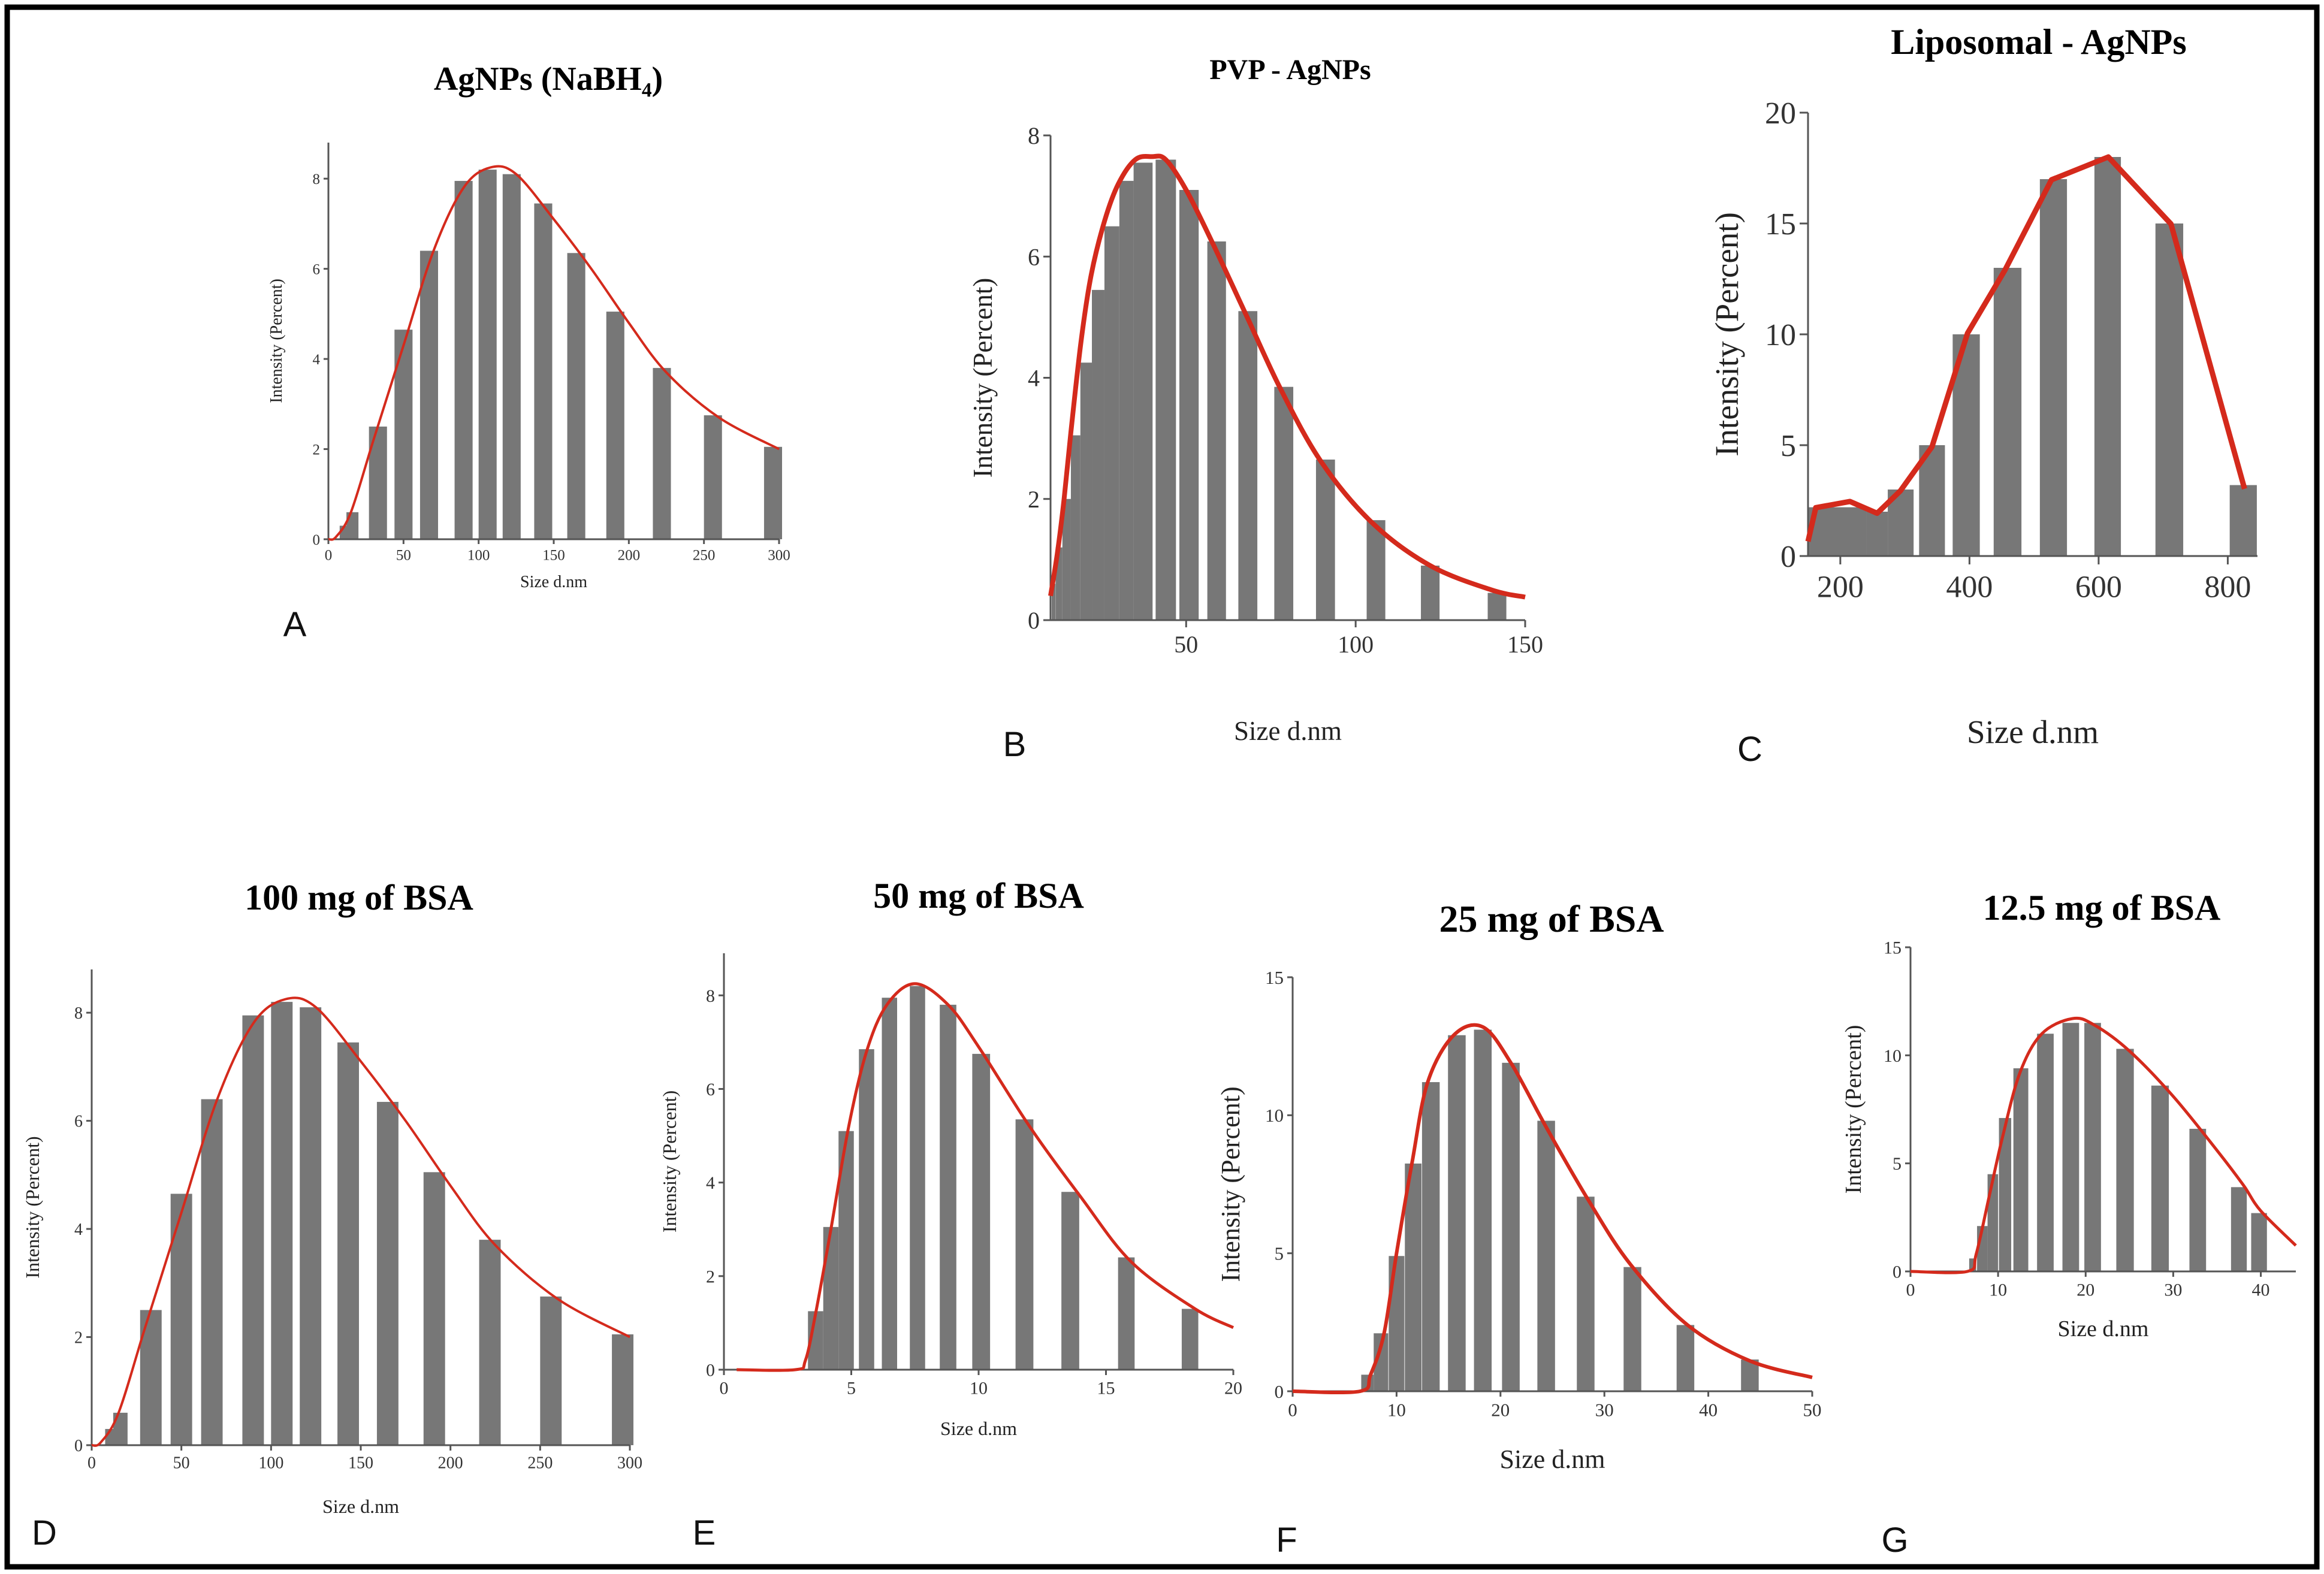 The image size is (2324, 1574). Describe the element at coordinates (704, 1532) in the screenshot. I see `panel-label: E` at that location.